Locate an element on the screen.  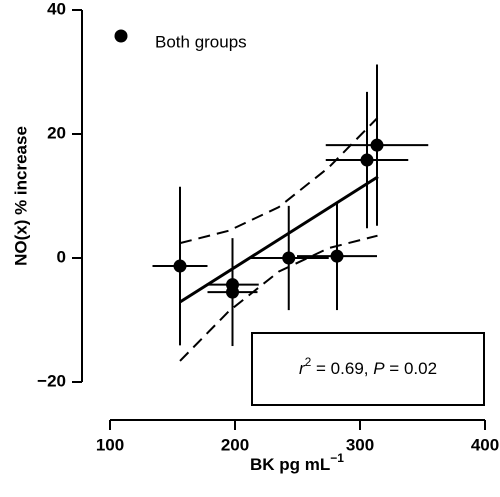
annotation-end: = 0.02 is located at coordinates (411, 368).